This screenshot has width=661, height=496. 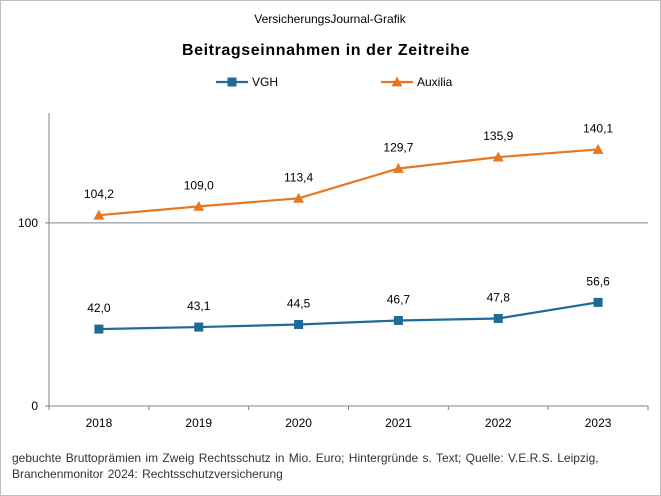 What do you see at coordinates (499, 297) in the screenshot?
I see `data-label-vgh-2022: 47,8` at bounding box center [499, 297].